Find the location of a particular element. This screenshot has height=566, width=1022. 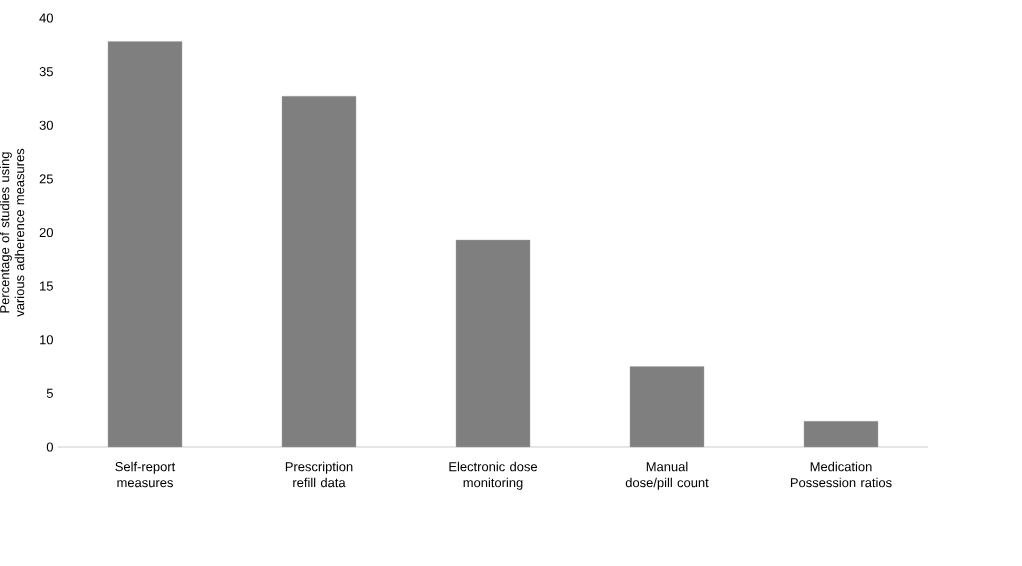

y-tick-label: 40 is located at coordinates (46, 18).